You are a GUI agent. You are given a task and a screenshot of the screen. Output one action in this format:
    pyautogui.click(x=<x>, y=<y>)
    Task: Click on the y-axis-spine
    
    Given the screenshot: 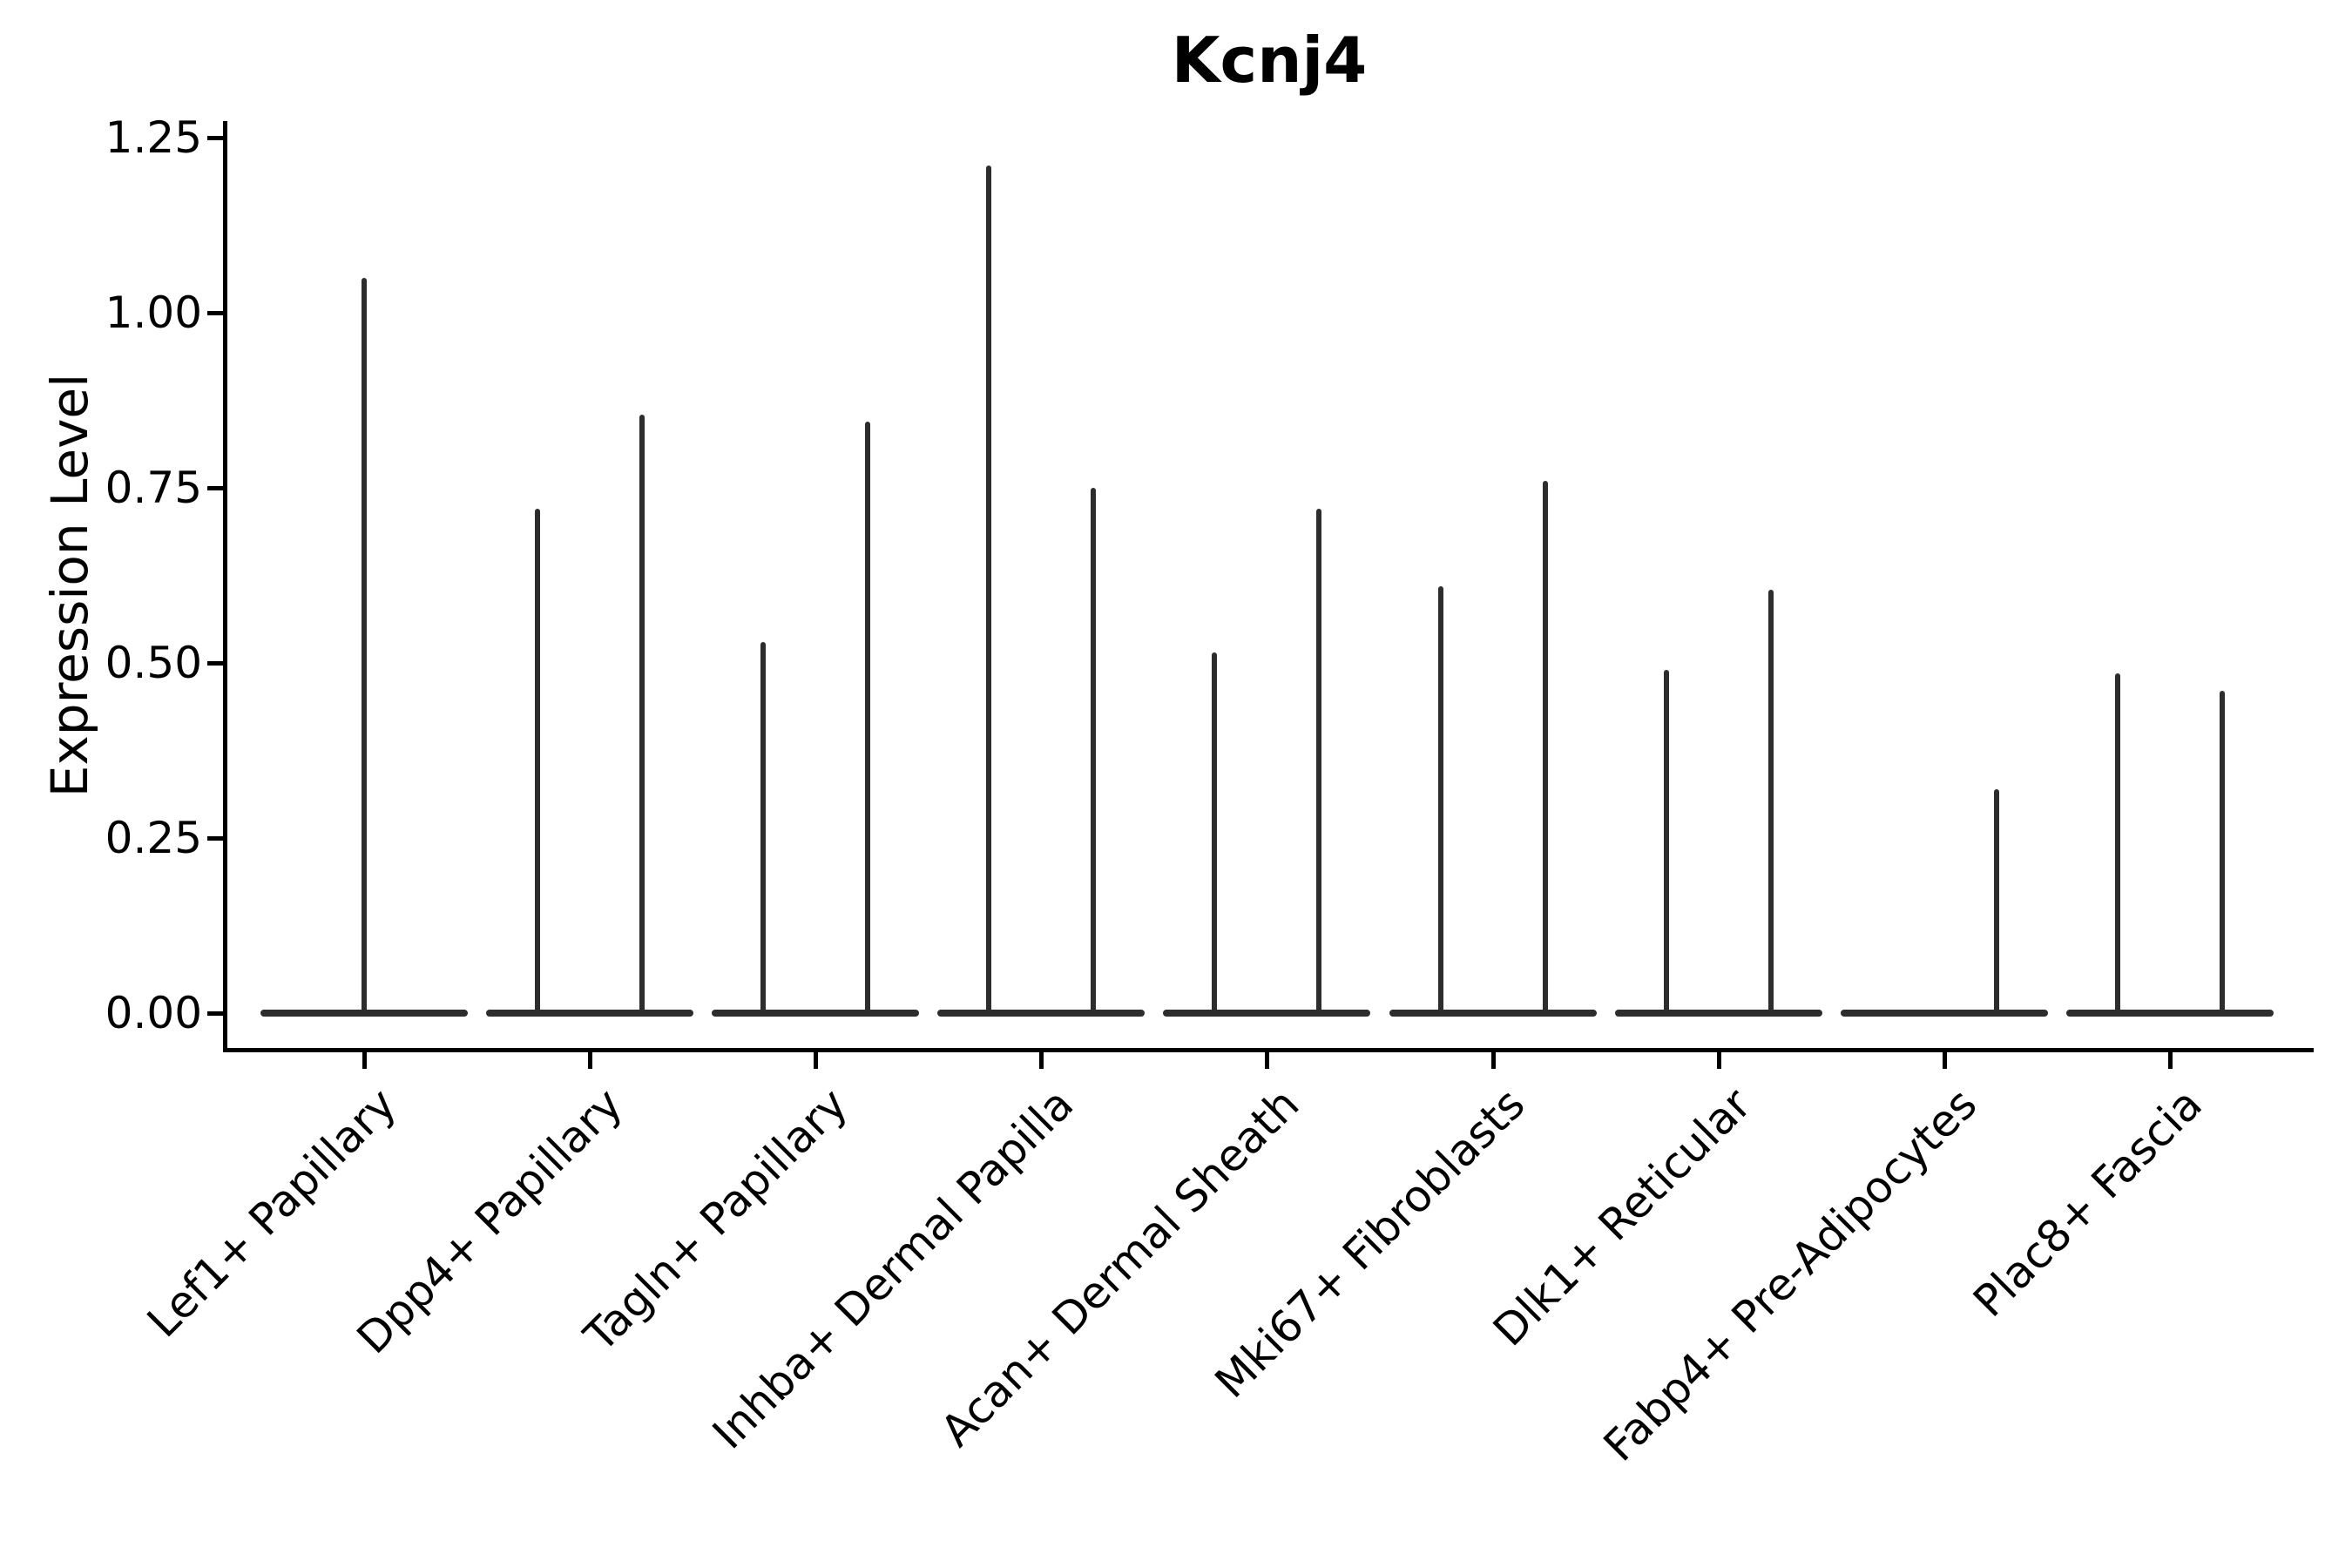 What is the action you would take?
    pyautogui.click(x=225, y=586)
    